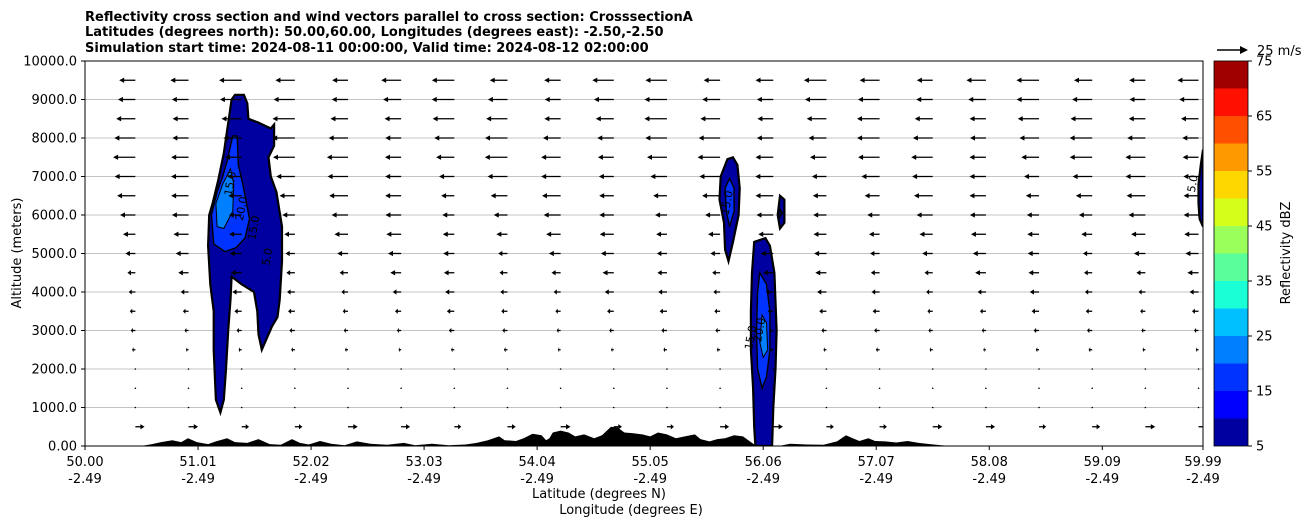 The width and height of the screenshot is (1304, 526). I want to click on colorbar-label: Reflectivity dBZ, so click(1286, 253).